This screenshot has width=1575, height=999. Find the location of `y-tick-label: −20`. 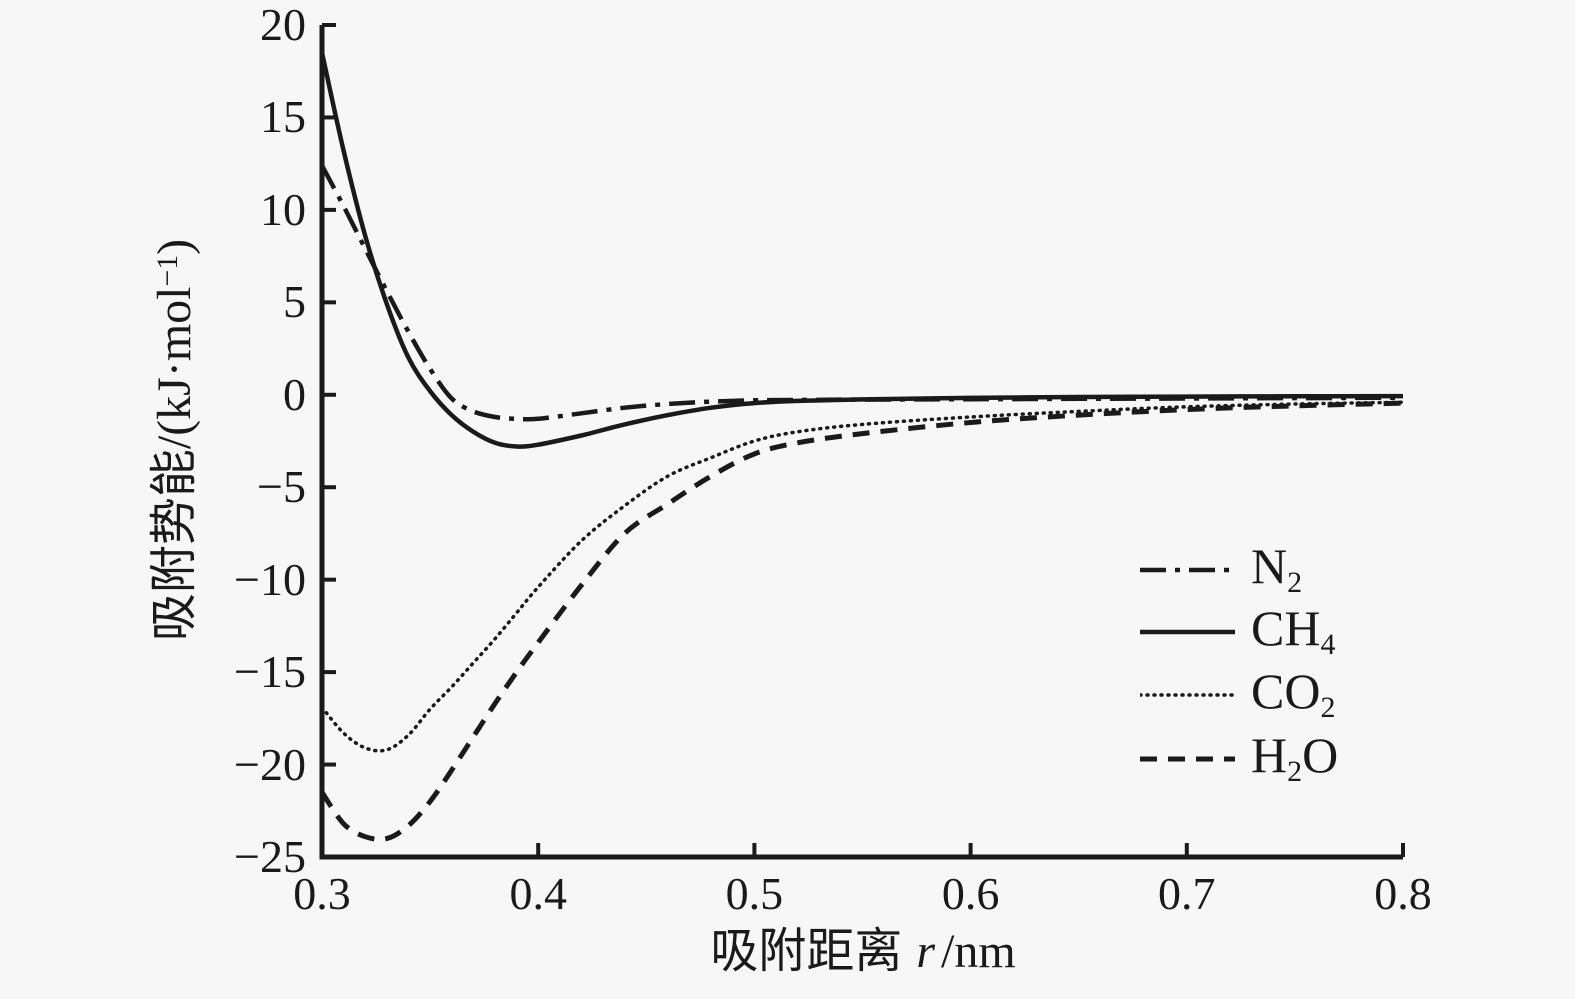

y-tick-label: −20 is located at coordinates (270, 764).